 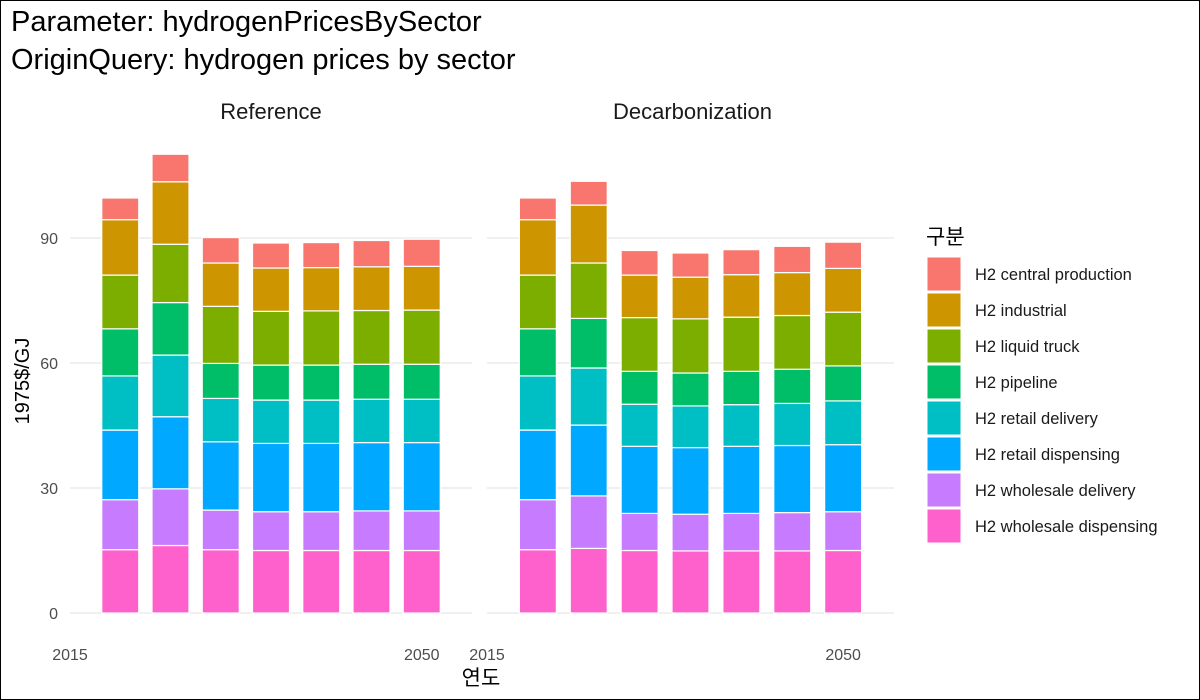 What do you see at coordinates (49, 239) in the screenshot?
I see `y-tick-label: 90` at bounding box center [49, 239].